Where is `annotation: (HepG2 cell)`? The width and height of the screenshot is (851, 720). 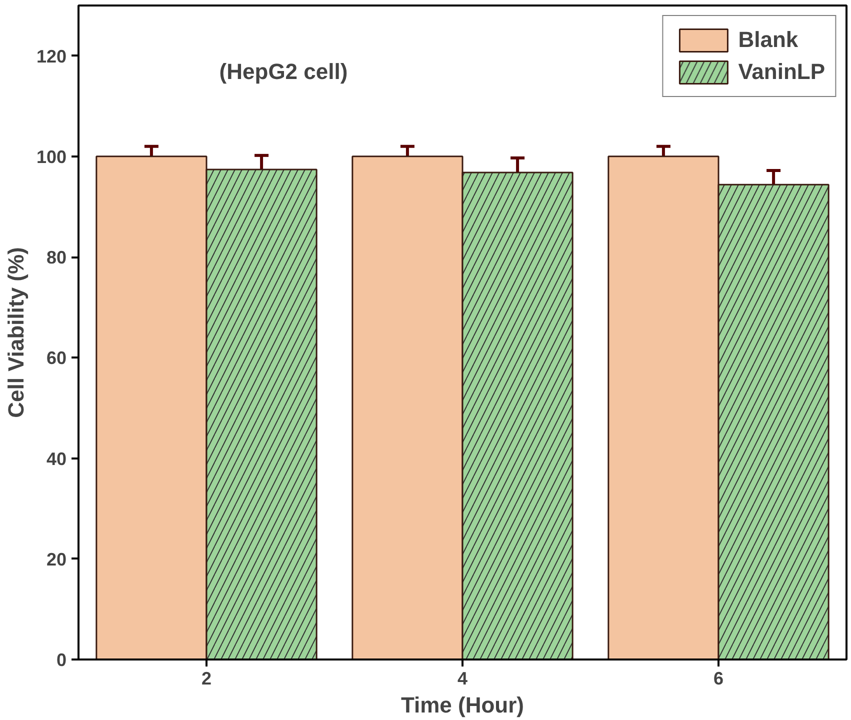 annotation: (HepG2 cell) is located at coordinates (283, 71).